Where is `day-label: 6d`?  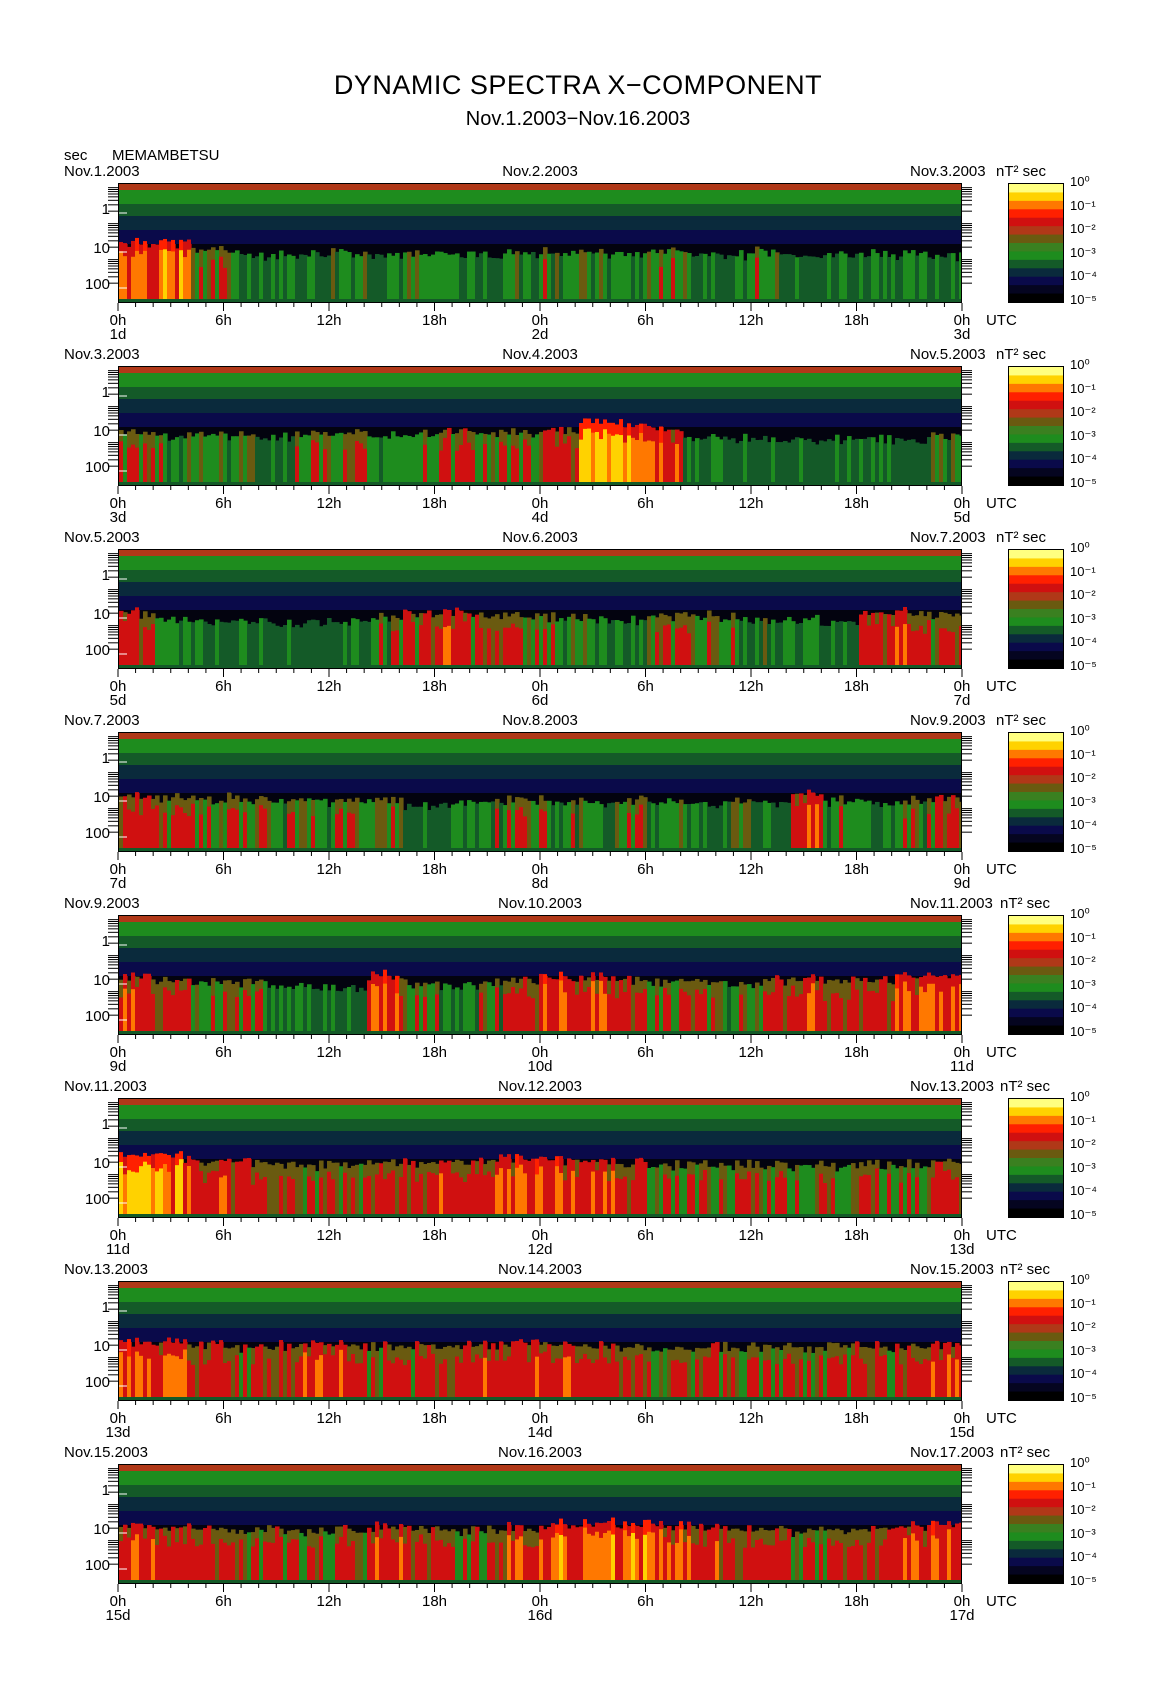
day-label: 6d is located at coordinates (540, 700).